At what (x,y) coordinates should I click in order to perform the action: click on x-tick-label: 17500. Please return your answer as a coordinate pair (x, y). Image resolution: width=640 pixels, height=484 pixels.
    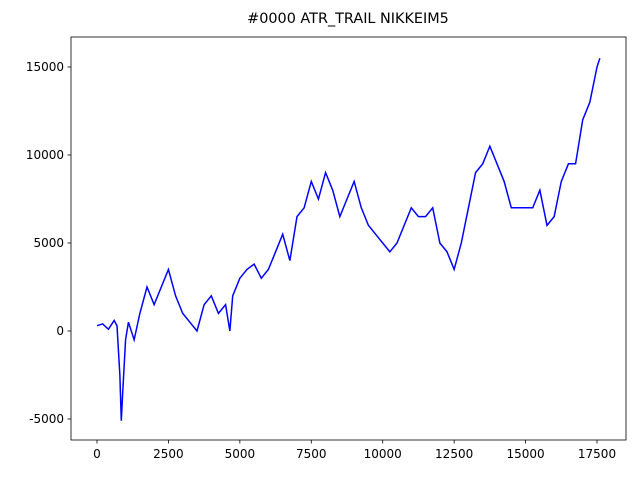
    Looking at the image, I should click on (597, 454).